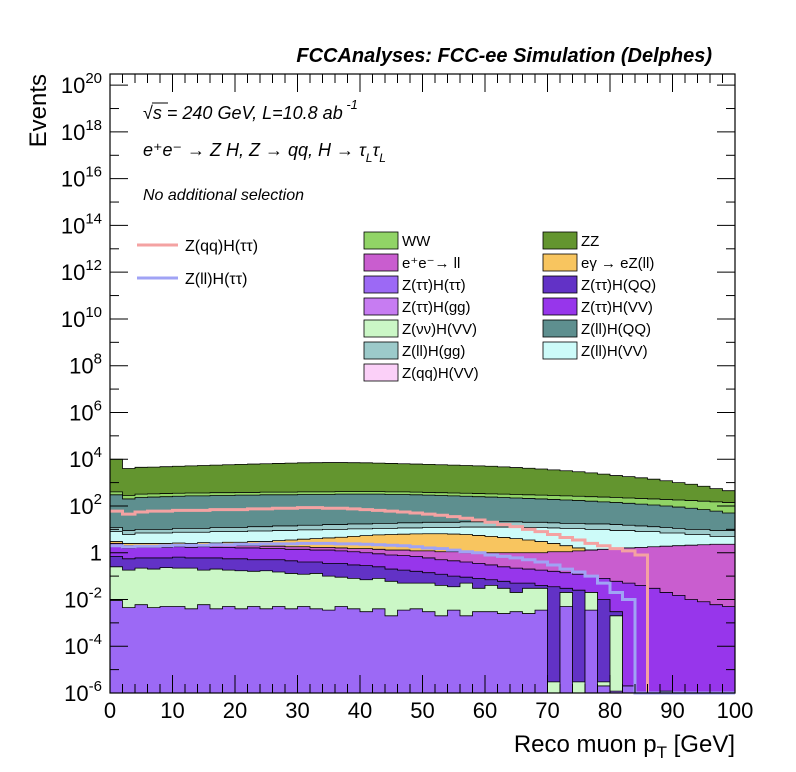  I want to click on stack-legend-label: e⁺e⁻→ ll, so click(431, 263).